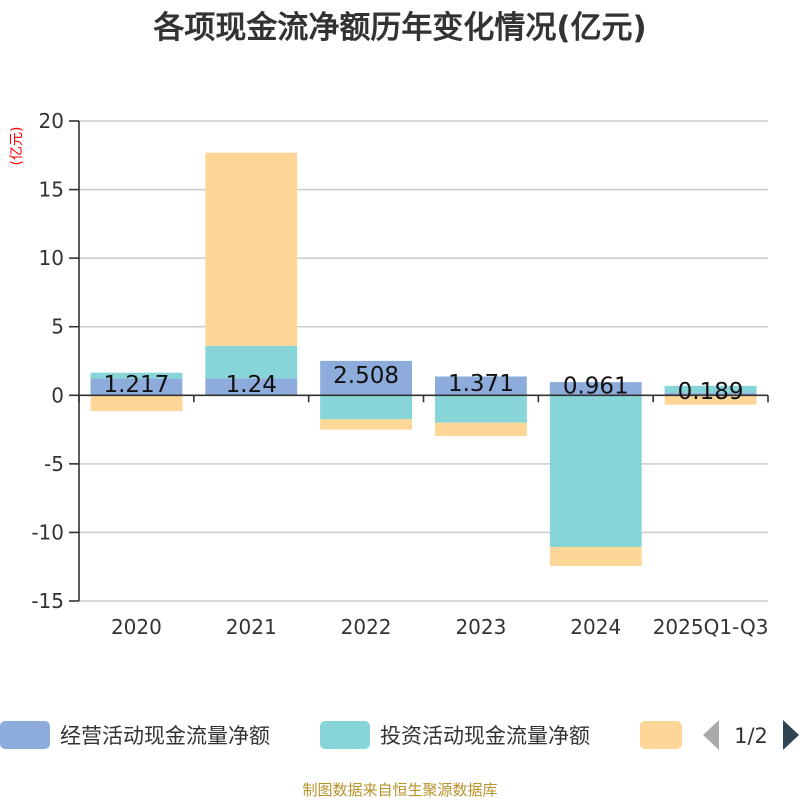  Describe the element at coordinates (165, 736) in the screenshot. I see `legend-label-operating: 经营活动现金流量净额` at that location.